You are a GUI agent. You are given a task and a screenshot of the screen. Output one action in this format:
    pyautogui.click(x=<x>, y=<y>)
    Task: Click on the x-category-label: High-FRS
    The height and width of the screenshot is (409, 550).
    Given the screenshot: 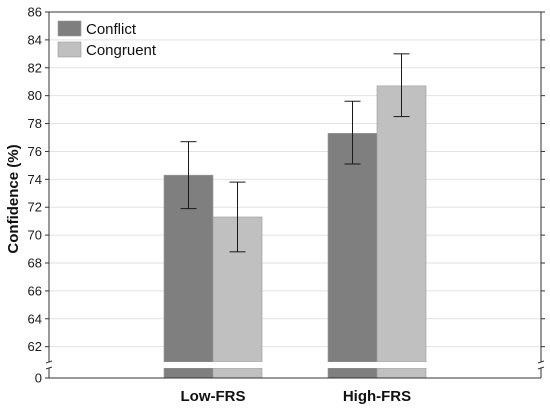 What is the action you would take?
    pyautogui.click(x=377, y=396)
    